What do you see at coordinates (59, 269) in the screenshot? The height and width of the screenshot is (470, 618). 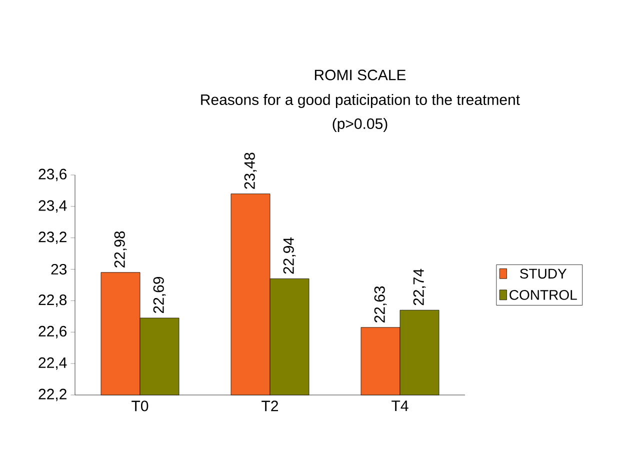 I see `y-tick-label: 23` at bounding box center [59, 269].